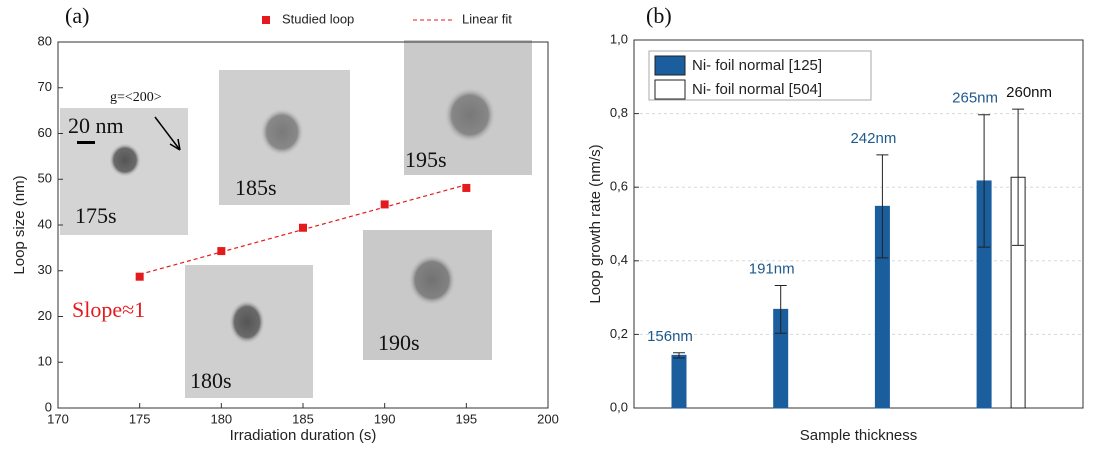 Image resolution: width=1093 pixels, height=457 pixels. What do you see at coordinates (318, 18) in the screenshot?
I see `legend-label: Studied loop` at bounding box center [318, 18].